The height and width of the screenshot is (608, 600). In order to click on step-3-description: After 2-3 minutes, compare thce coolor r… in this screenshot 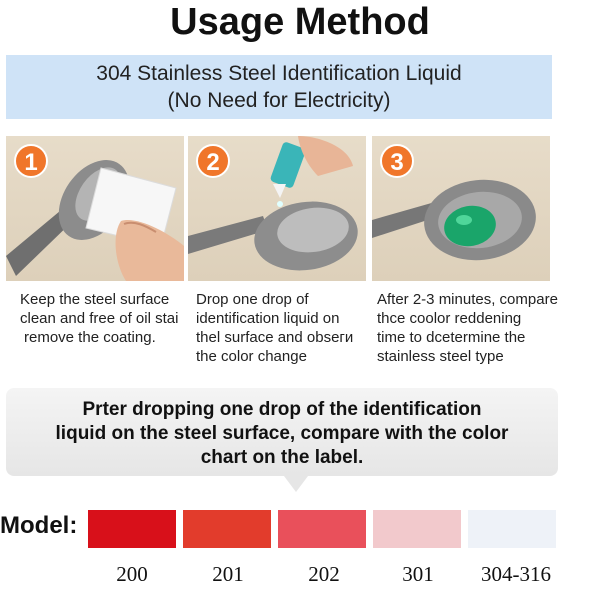, I will do `click(467, 328)`.